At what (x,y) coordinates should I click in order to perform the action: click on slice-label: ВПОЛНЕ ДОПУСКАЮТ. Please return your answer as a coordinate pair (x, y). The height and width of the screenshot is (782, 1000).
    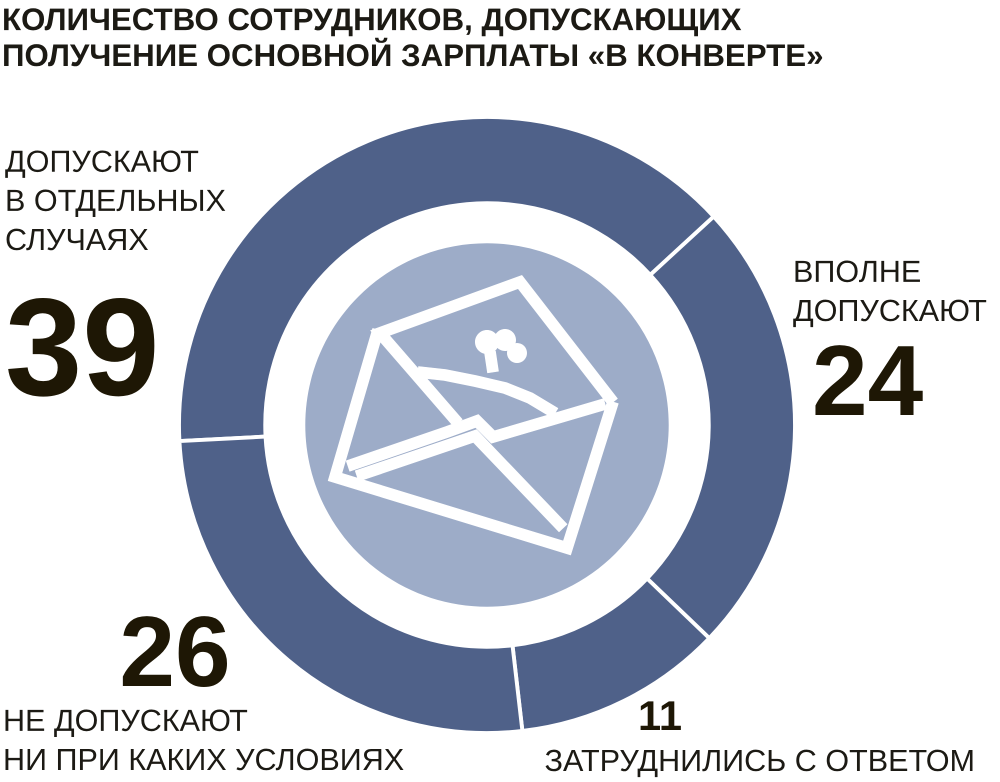
    Looking at the image, I should click on (889, 294).